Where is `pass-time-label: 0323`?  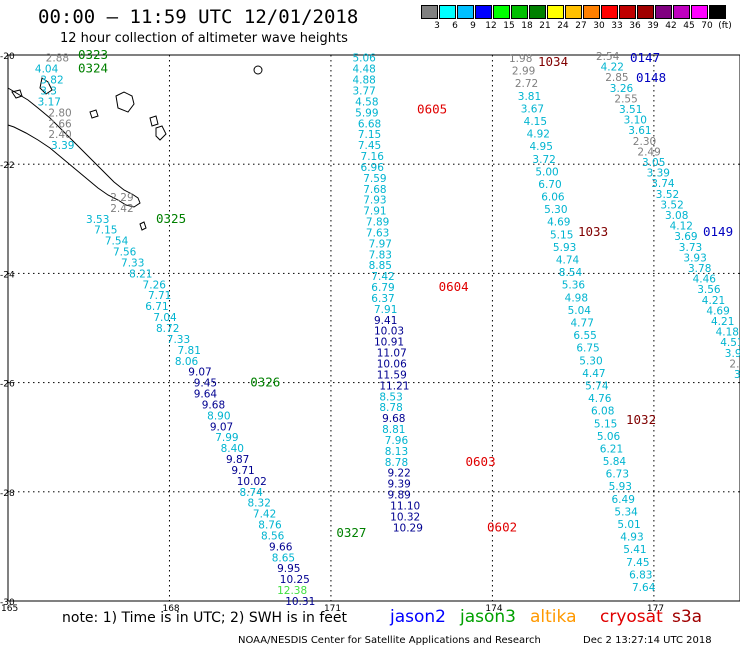
pass-time-label: 0323 is located at coordinates (93, 54).